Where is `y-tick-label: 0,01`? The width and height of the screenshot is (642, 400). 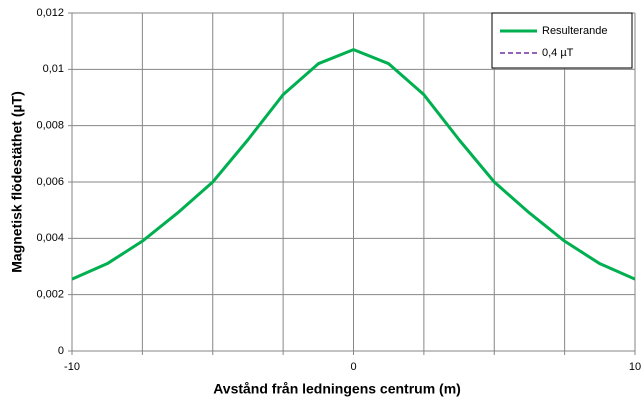 y-tick-label: 0,01 is located at coordinates (53, 69).